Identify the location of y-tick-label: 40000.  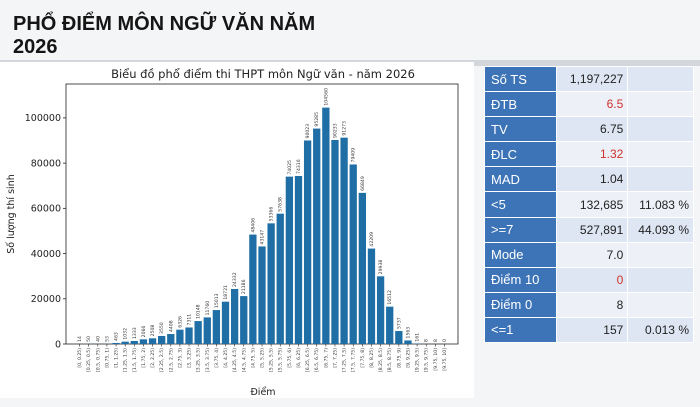
(46, 254).